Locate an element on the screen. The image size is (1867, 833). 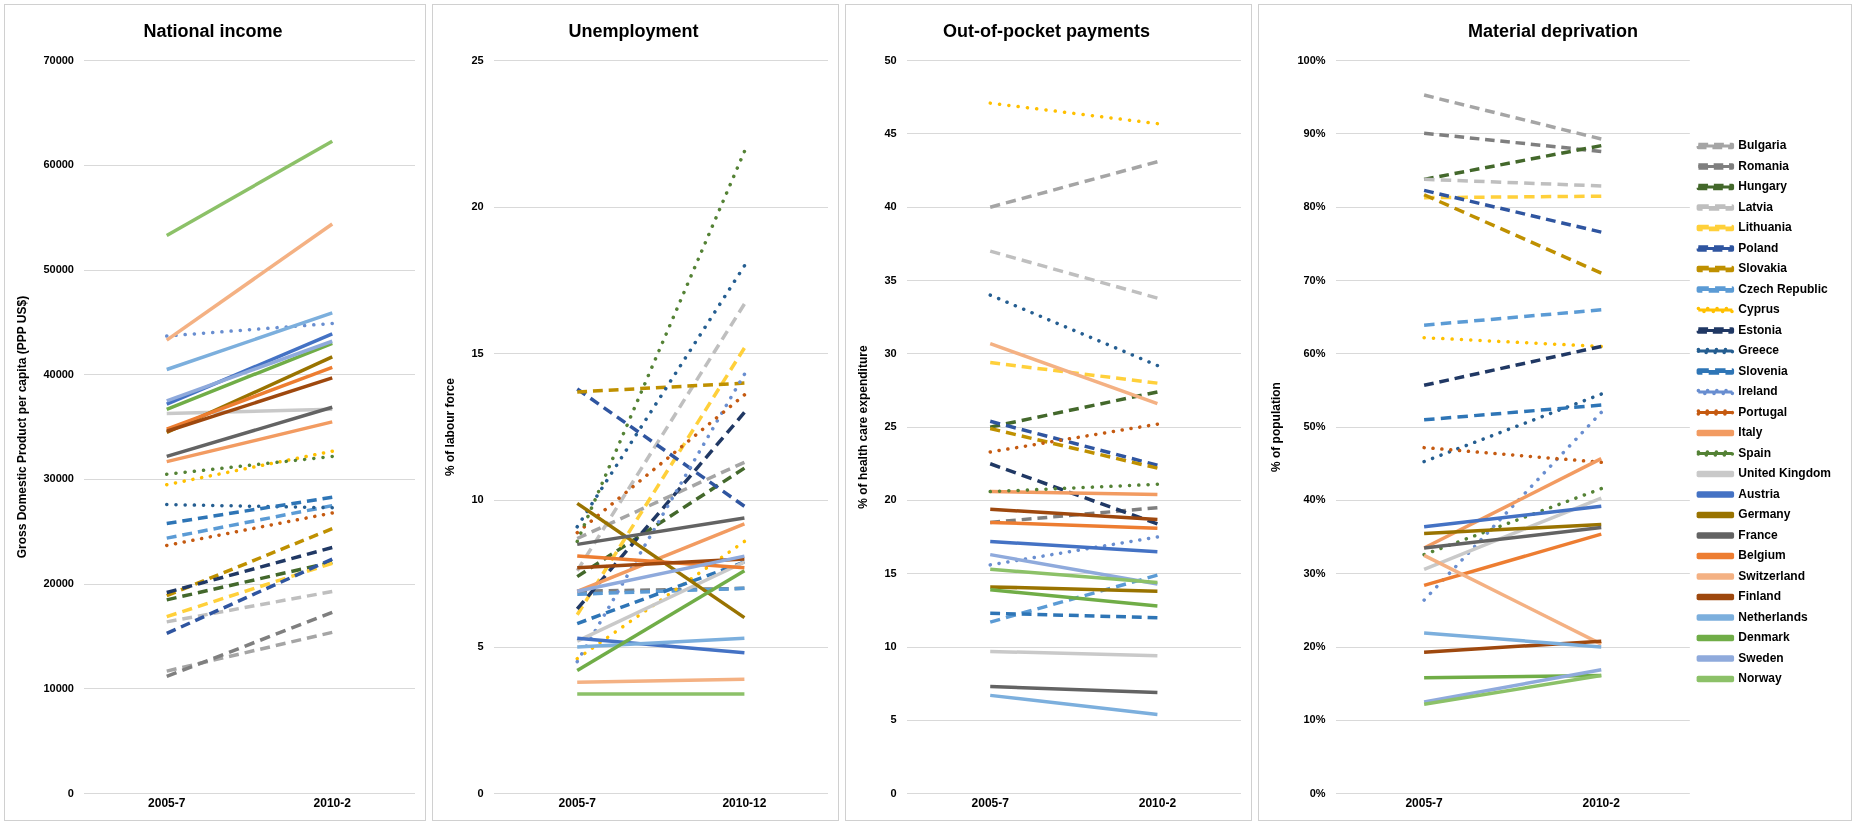
y-tick-label: 70% is located at coordinates (1314, 279).